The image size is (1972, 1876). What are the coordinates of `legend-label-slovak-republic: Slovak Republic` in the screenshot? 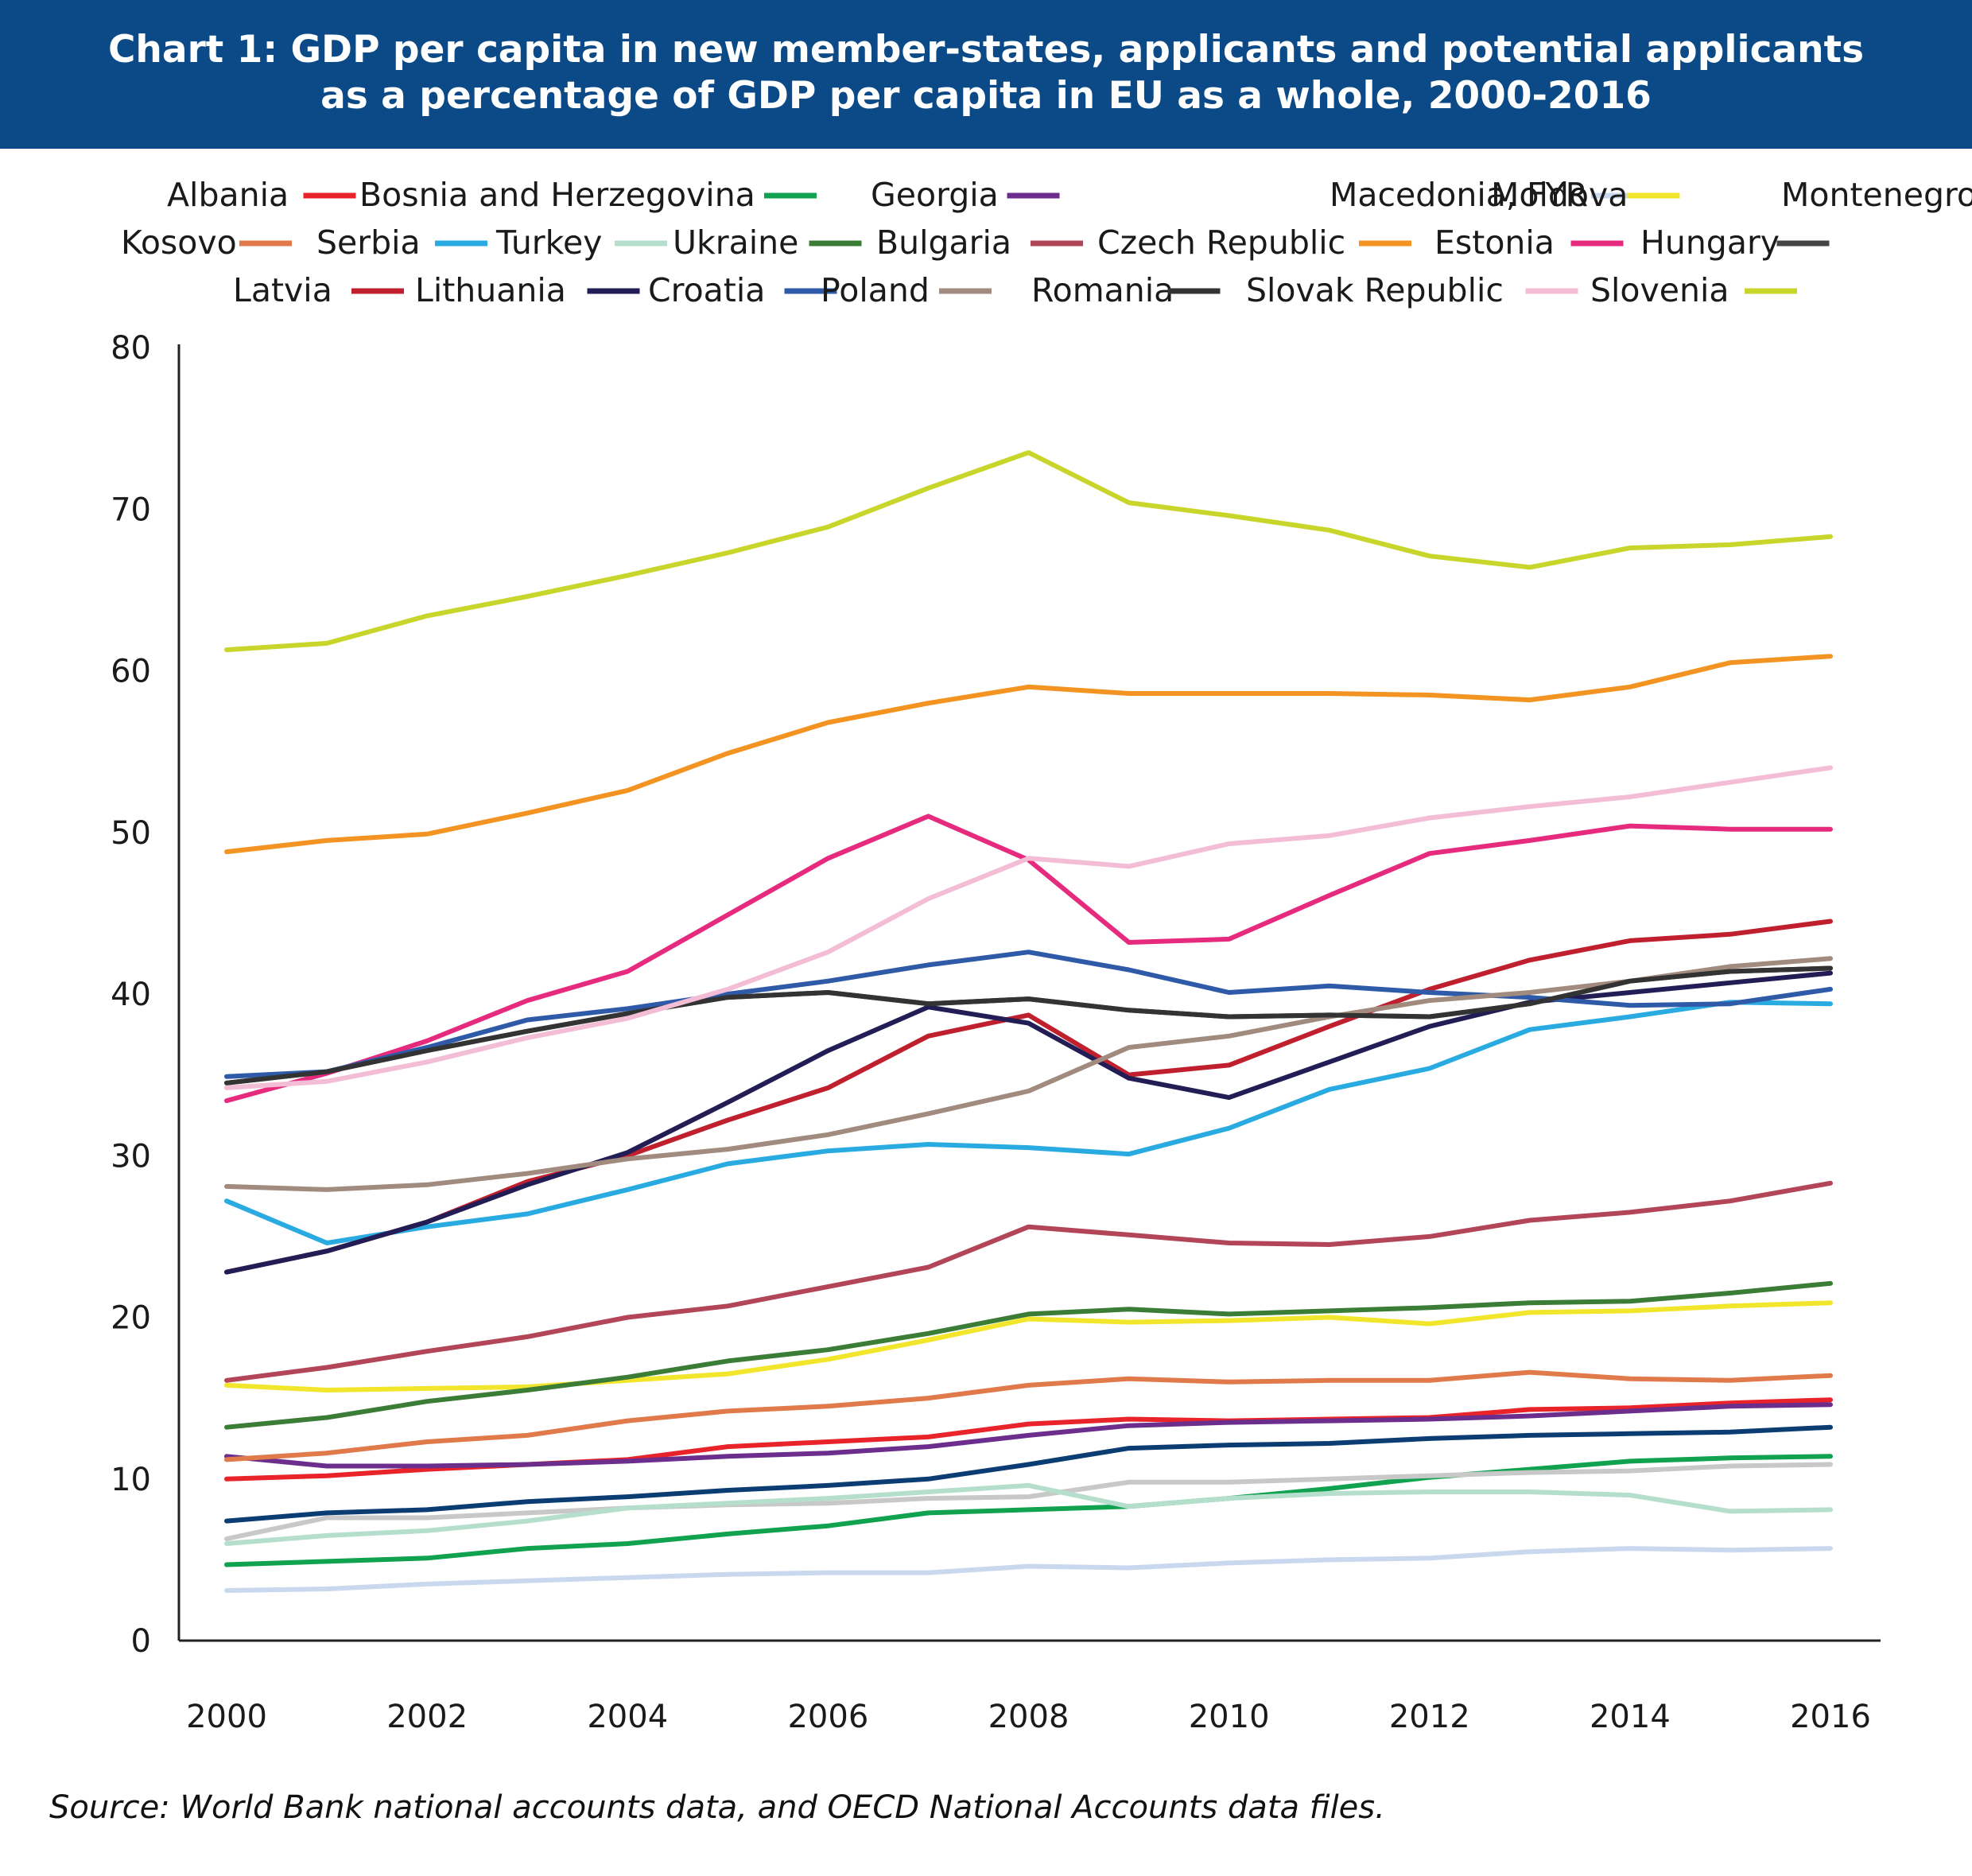 It's located at (1375, 290).